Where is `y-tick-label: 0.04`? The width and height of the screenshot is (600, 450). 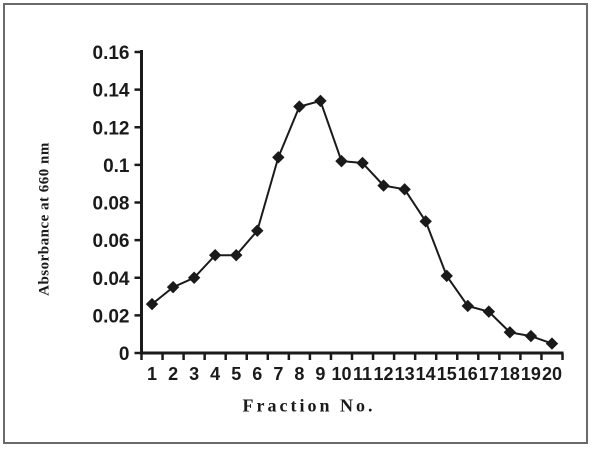
y-tick-label: 0.04 is located at coordinates (111, 279).